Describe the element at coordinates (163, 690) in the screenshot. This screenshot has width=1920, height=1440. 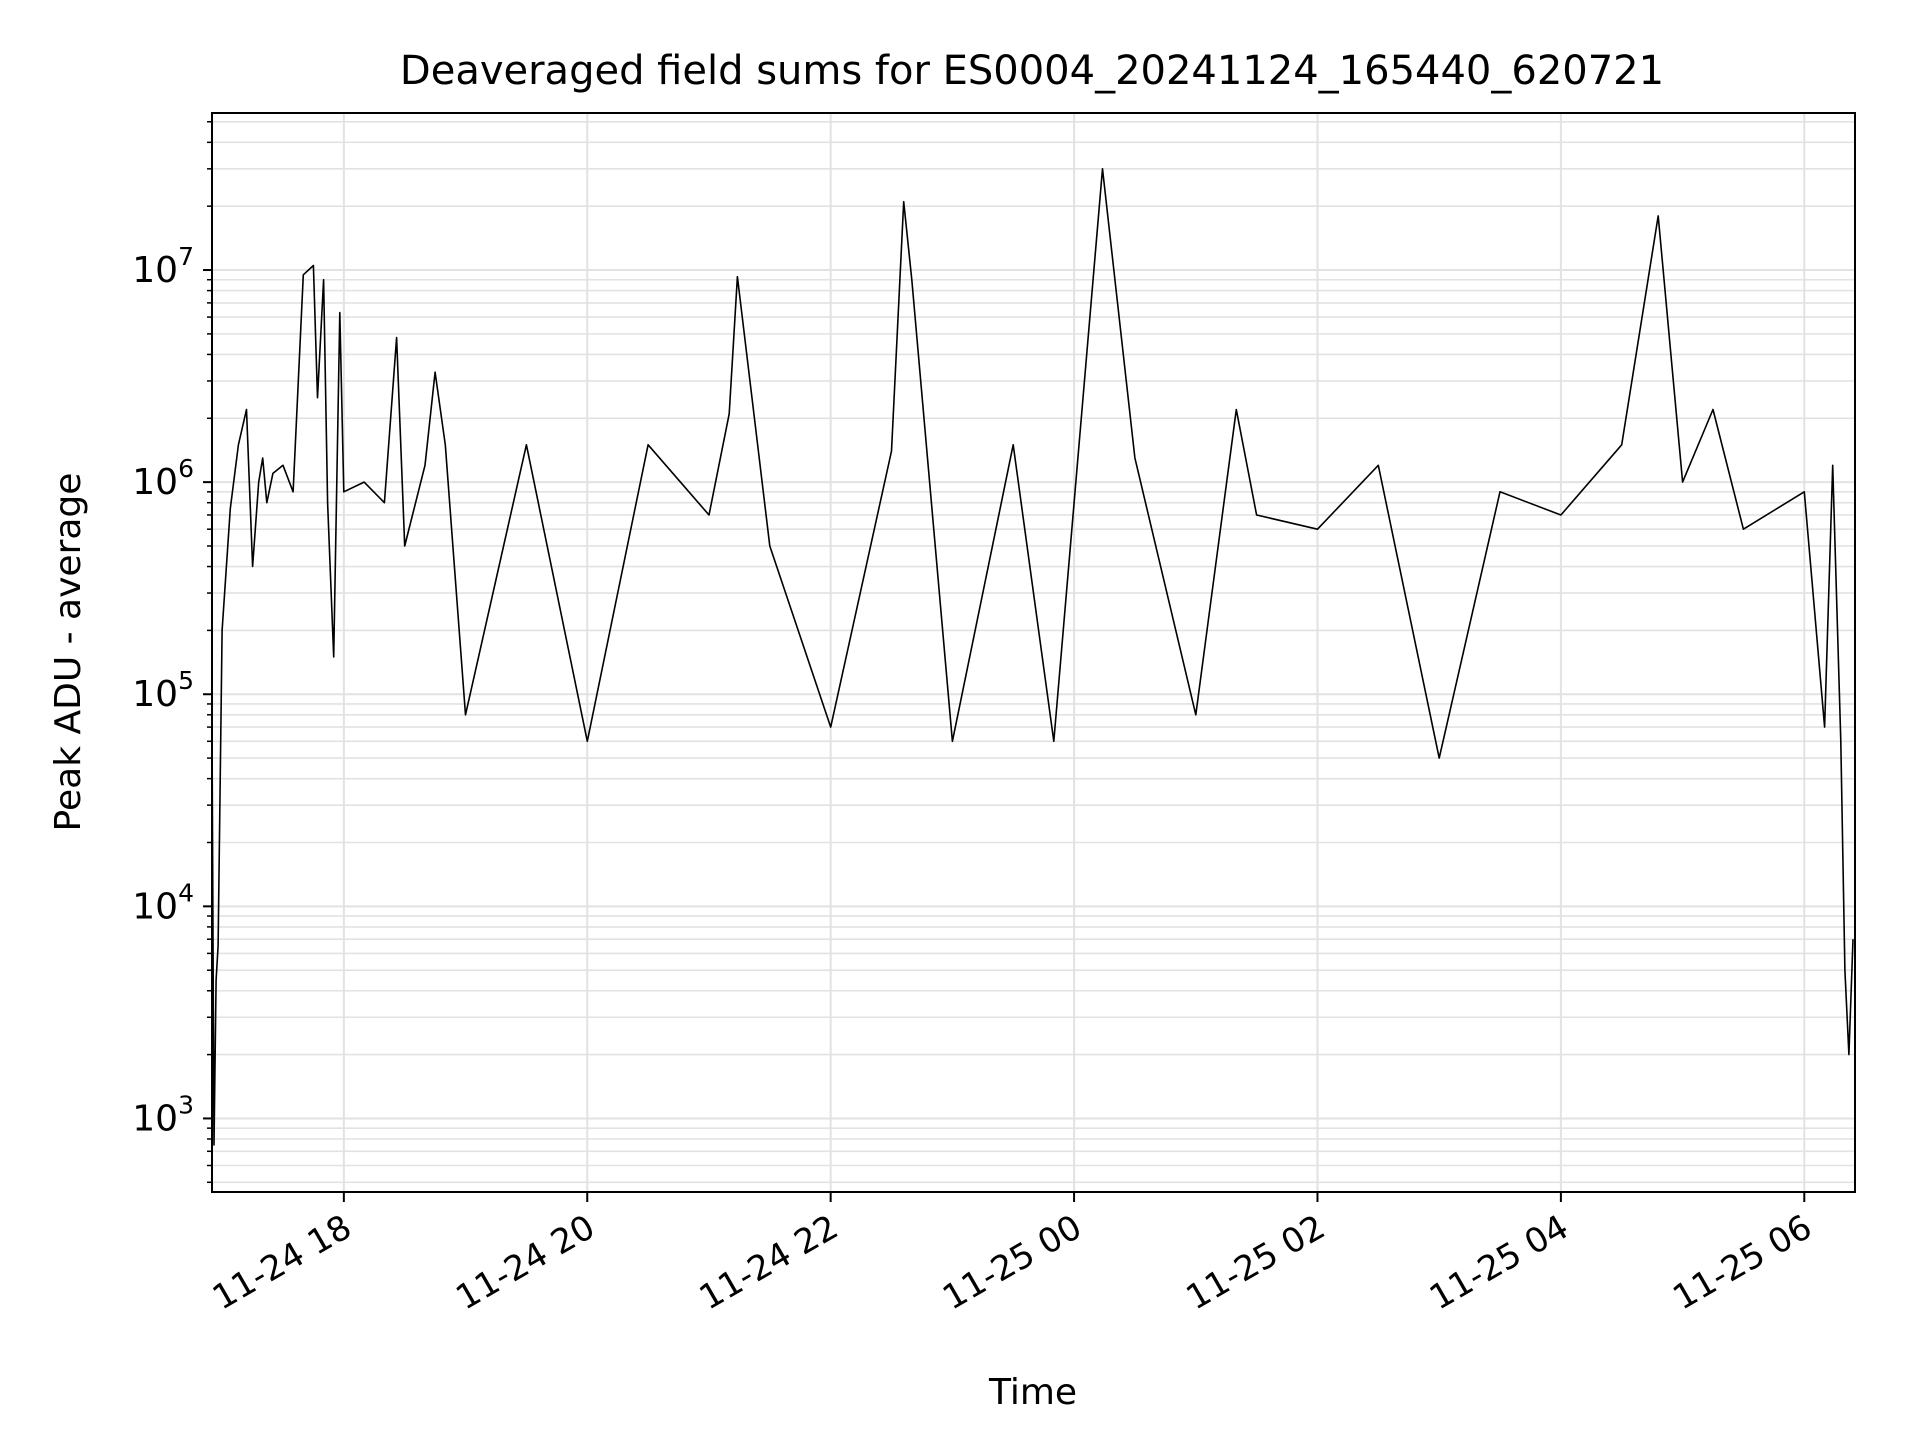
I see `y-tick-label: 10⁵` at that location.